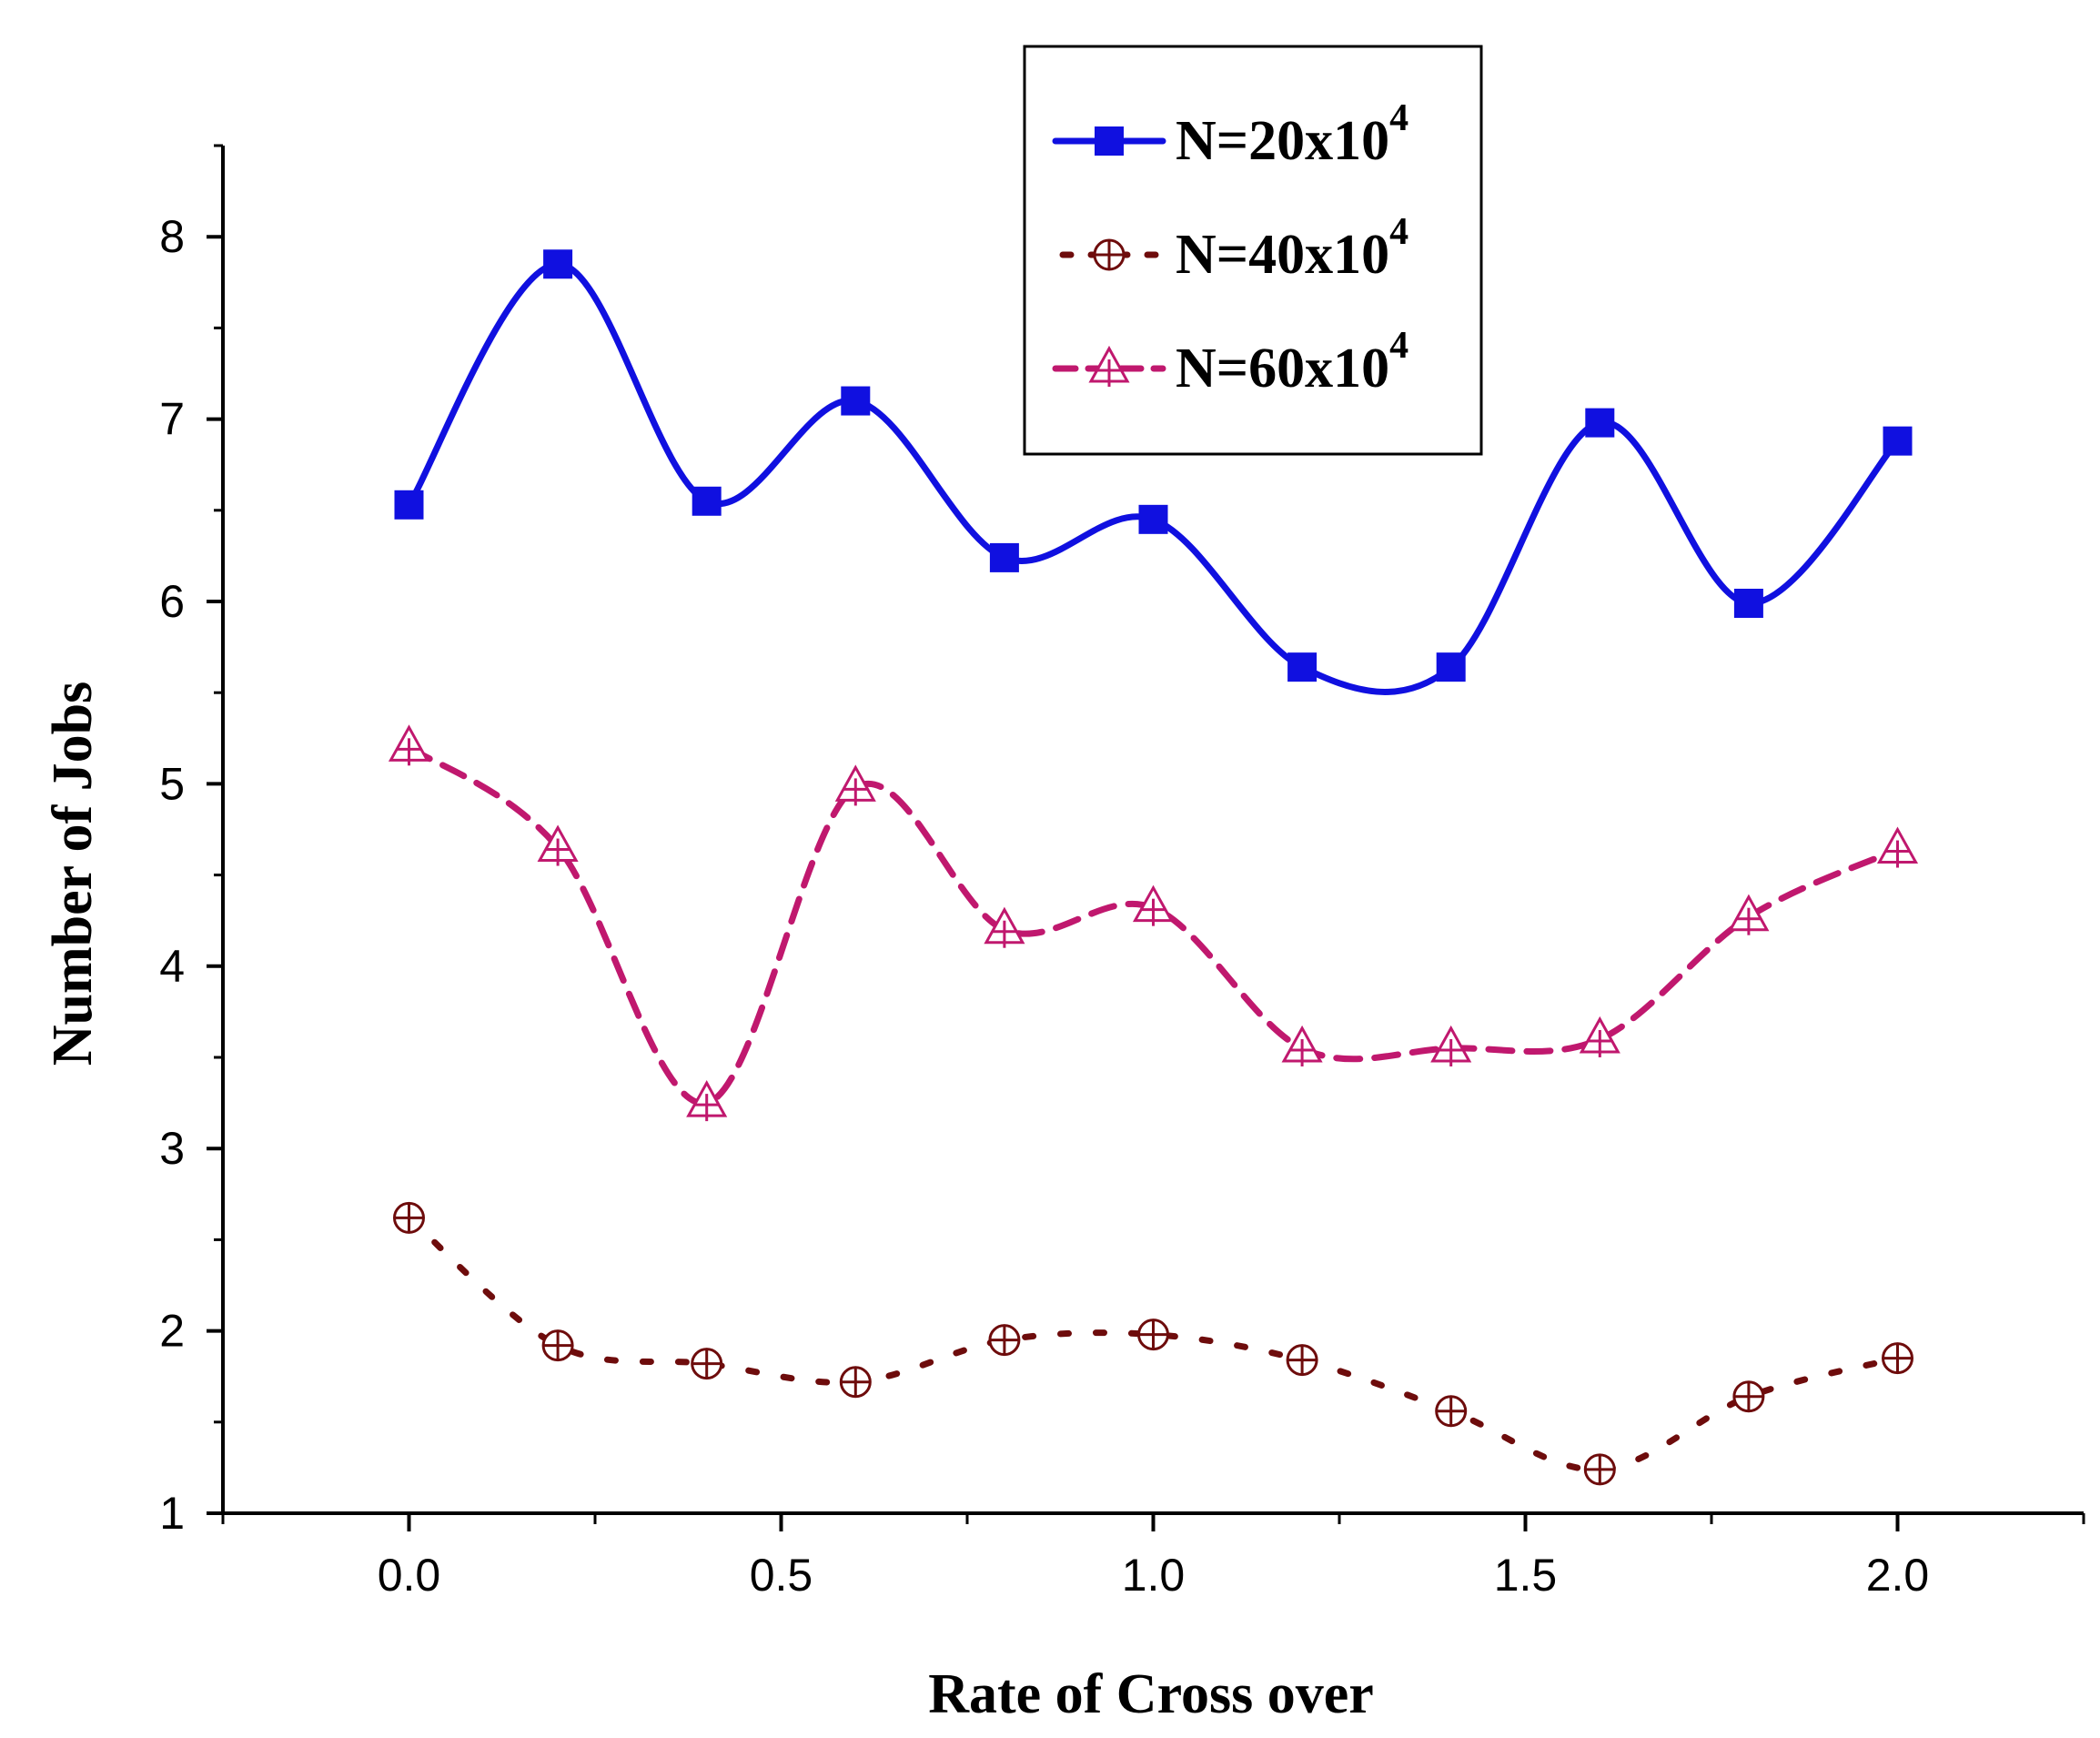  Describe the element at coordinates (191, 841) in the screenshot. I see `y-ticks: 1 2 3 4 5 6 7 8` at that location.